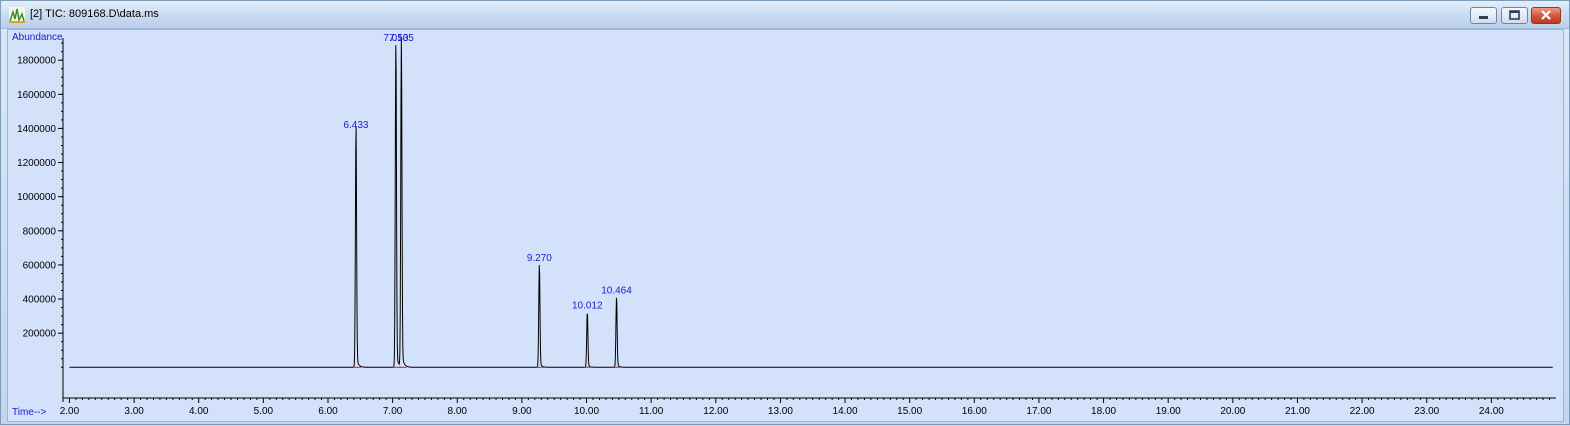 The width and height of the screenshot is (1570, 426). What do you see at coordinates (1232, 411) in the screenshot?
I see `x-tick-label: 20.00` at bounding box center [1232, 411].